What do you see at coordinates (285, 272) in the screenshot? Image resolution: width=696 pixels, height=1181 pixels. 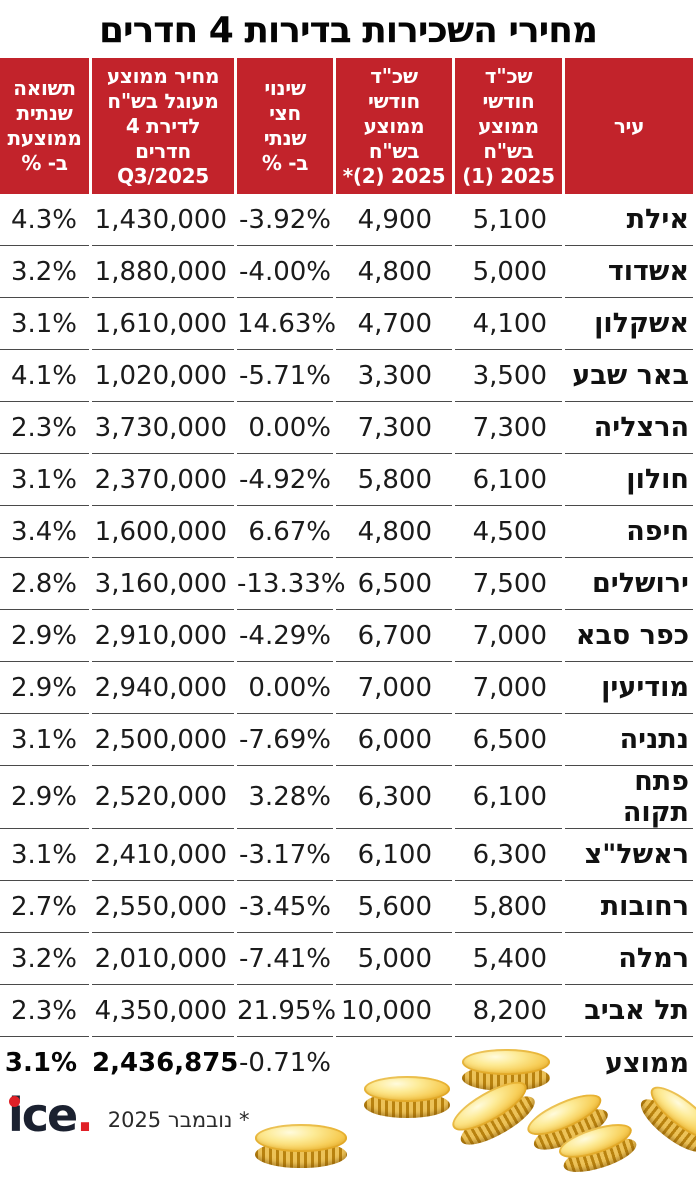 I see `cell-change: -4.00%` at bounding box center [285, 272].